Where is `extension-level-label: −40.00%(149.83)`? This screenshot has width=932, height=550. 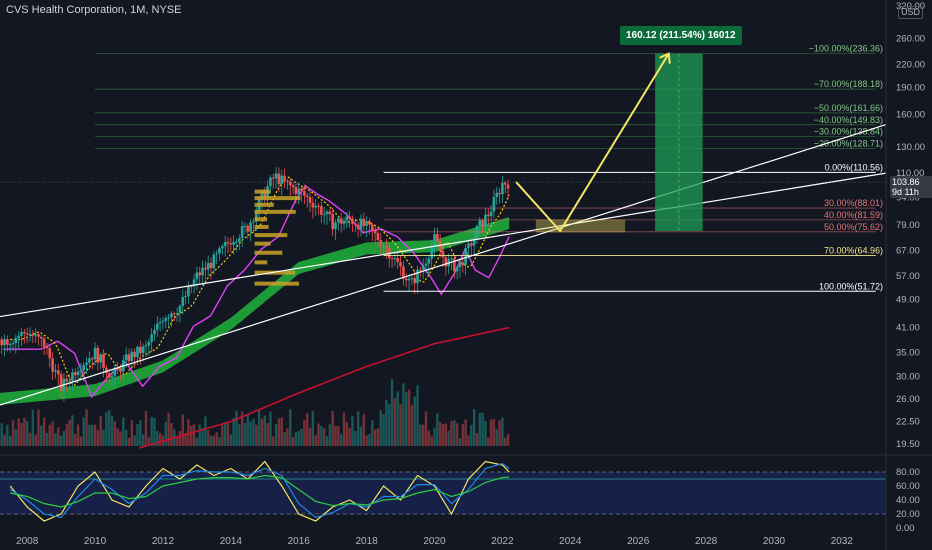
extension-level-label: −40.00%(149.83) is located at coordinates (848, 120).